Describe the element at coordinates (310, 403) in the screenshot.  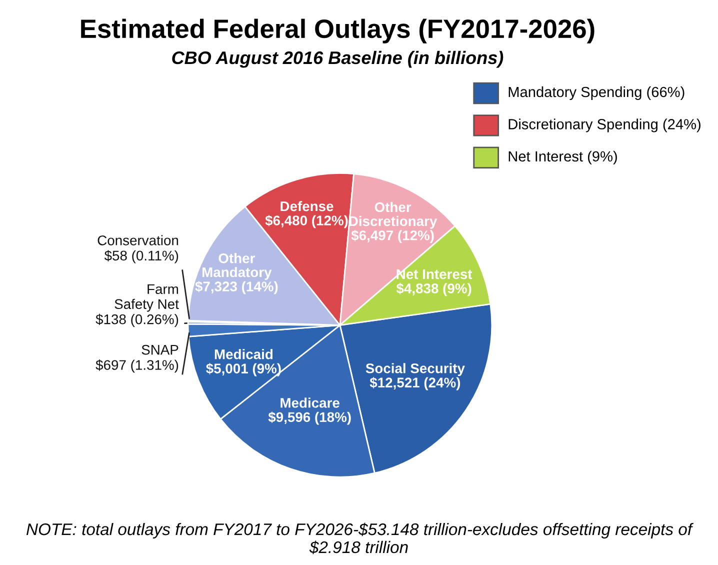
I see `slice-label: Medicare` at that location.